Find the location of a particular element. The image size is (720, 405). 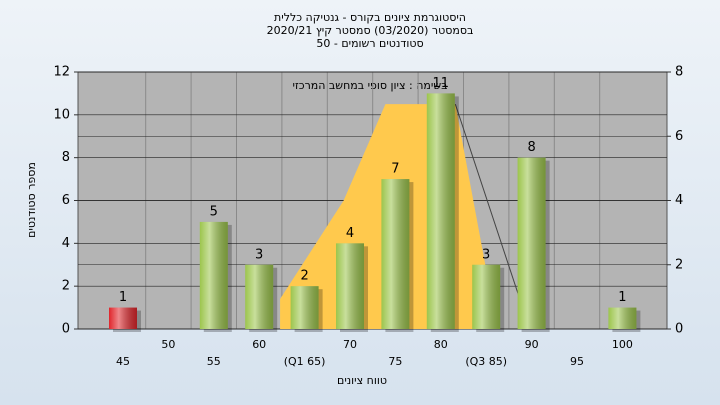

x-tick-label: 50 is located at coordinates (168, 344).